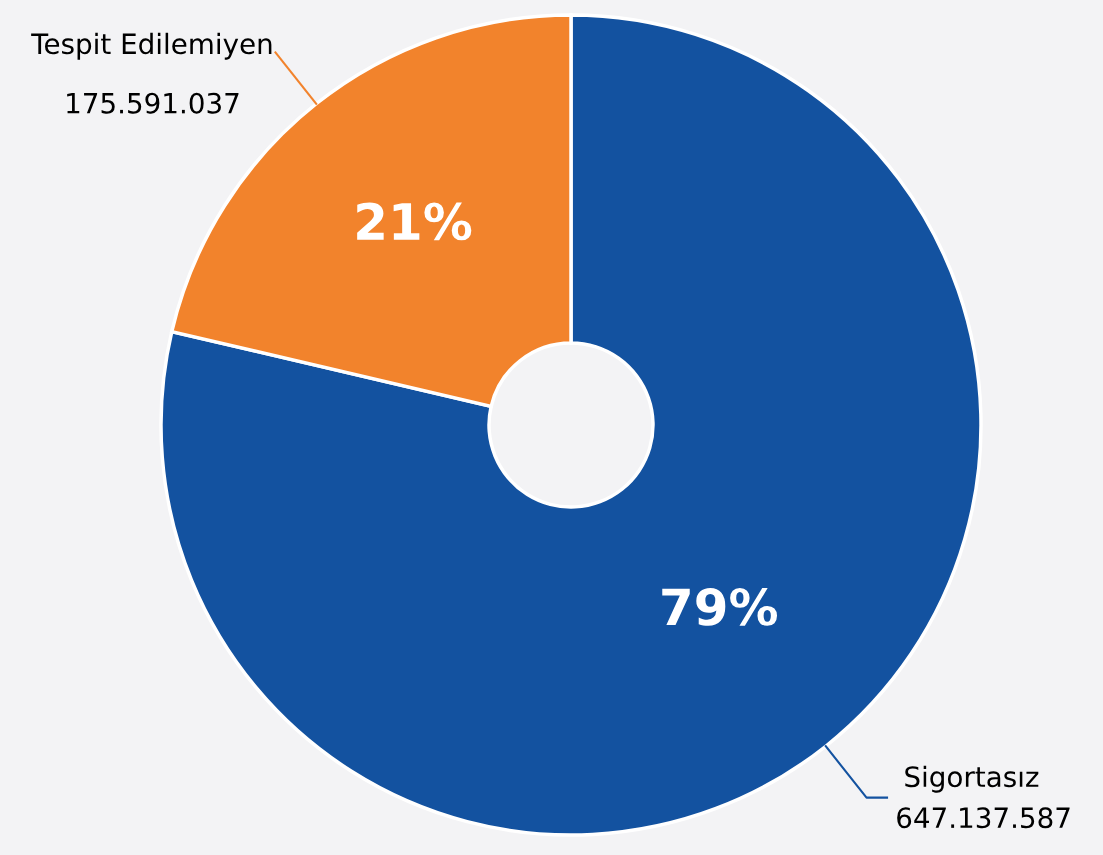 This screenshot has width=1103, height=855. I want to click on slice-label: Tespit Edilemiyen, so click(151, 46).